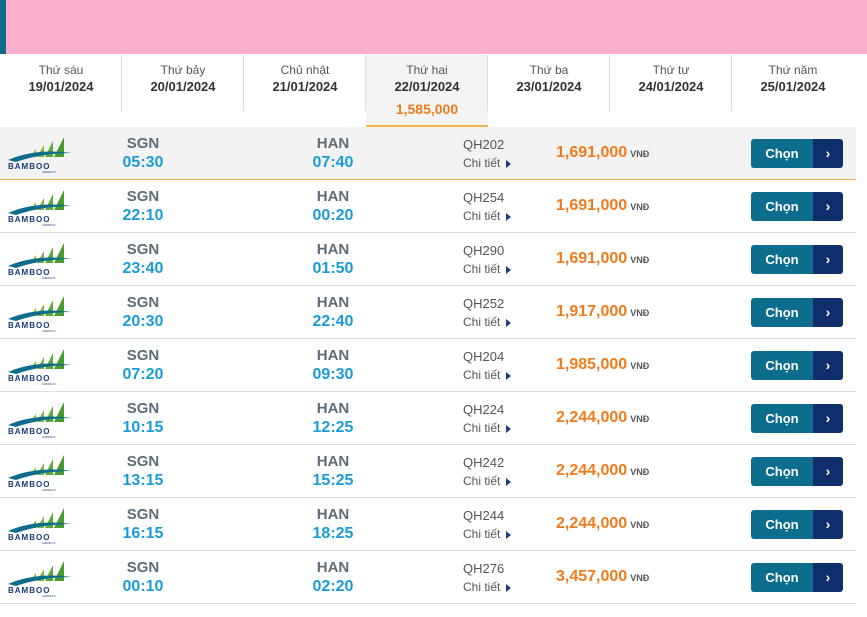  I want to click on arrival-info: HAN 09:30, so click(333, 366).